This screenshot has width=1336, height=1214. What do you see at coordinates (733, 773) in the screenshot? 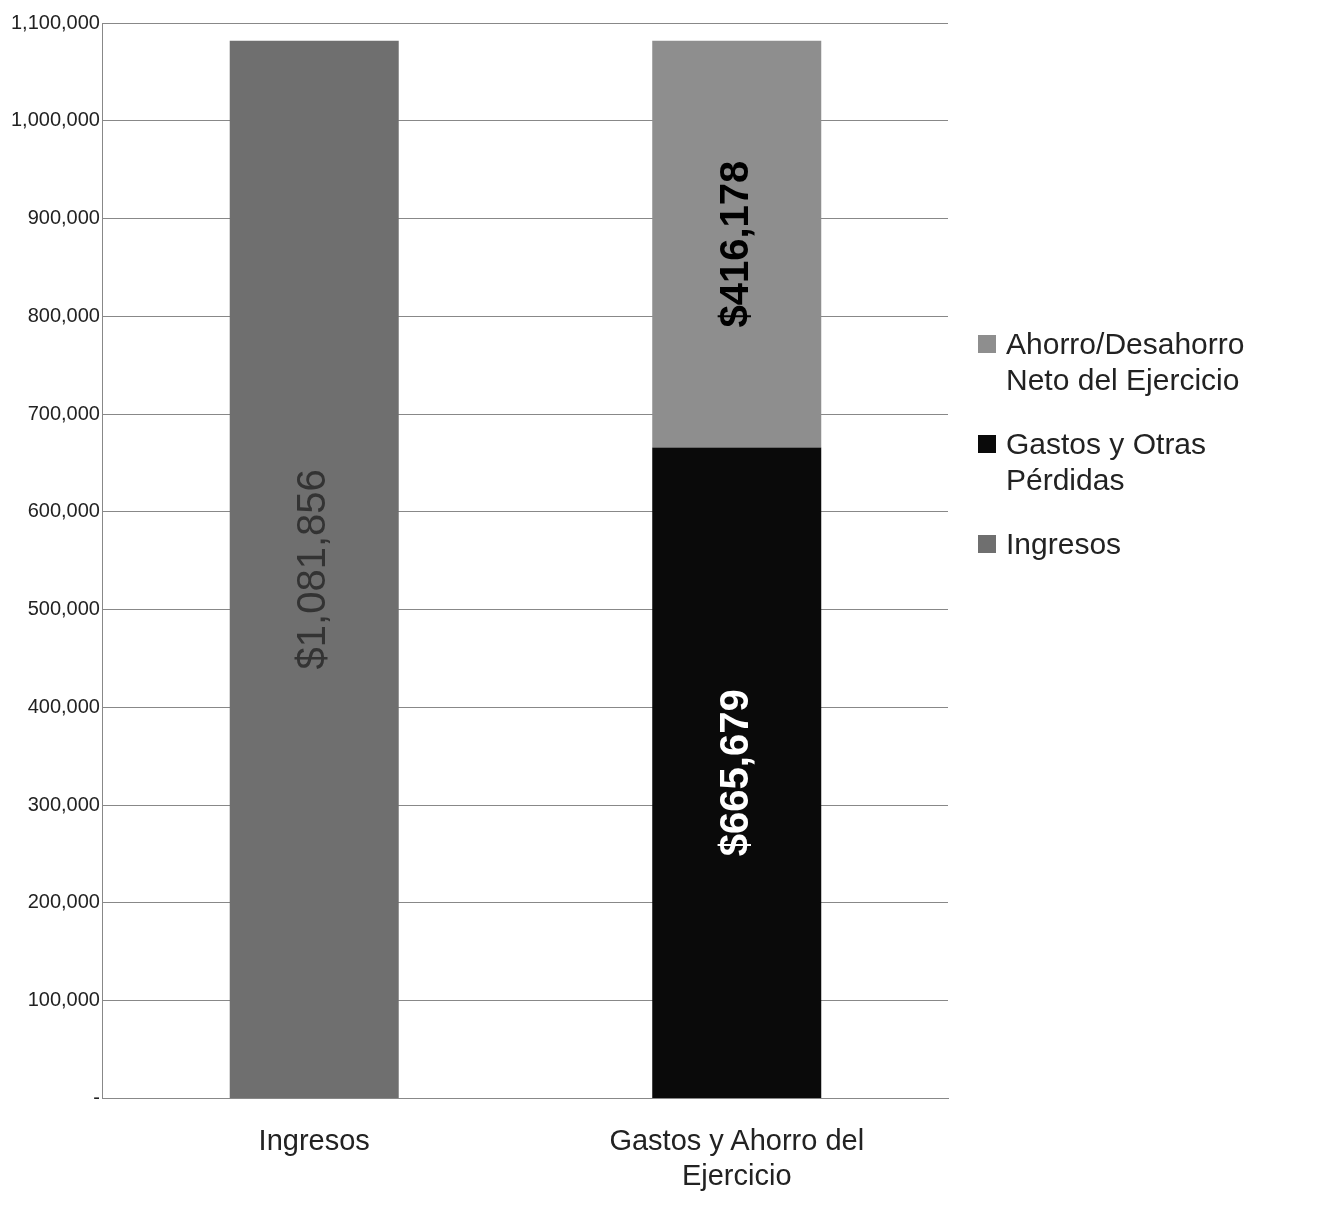
I see `data-label: $665,679` at bounding box center [733, 773].